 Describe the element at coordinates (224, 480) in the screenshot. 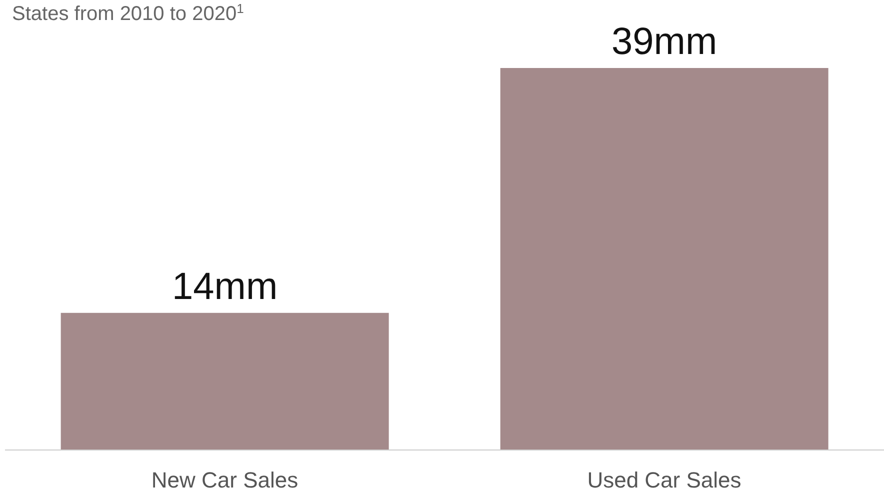

I see `x-tick-label: New Car Sales` at that location.